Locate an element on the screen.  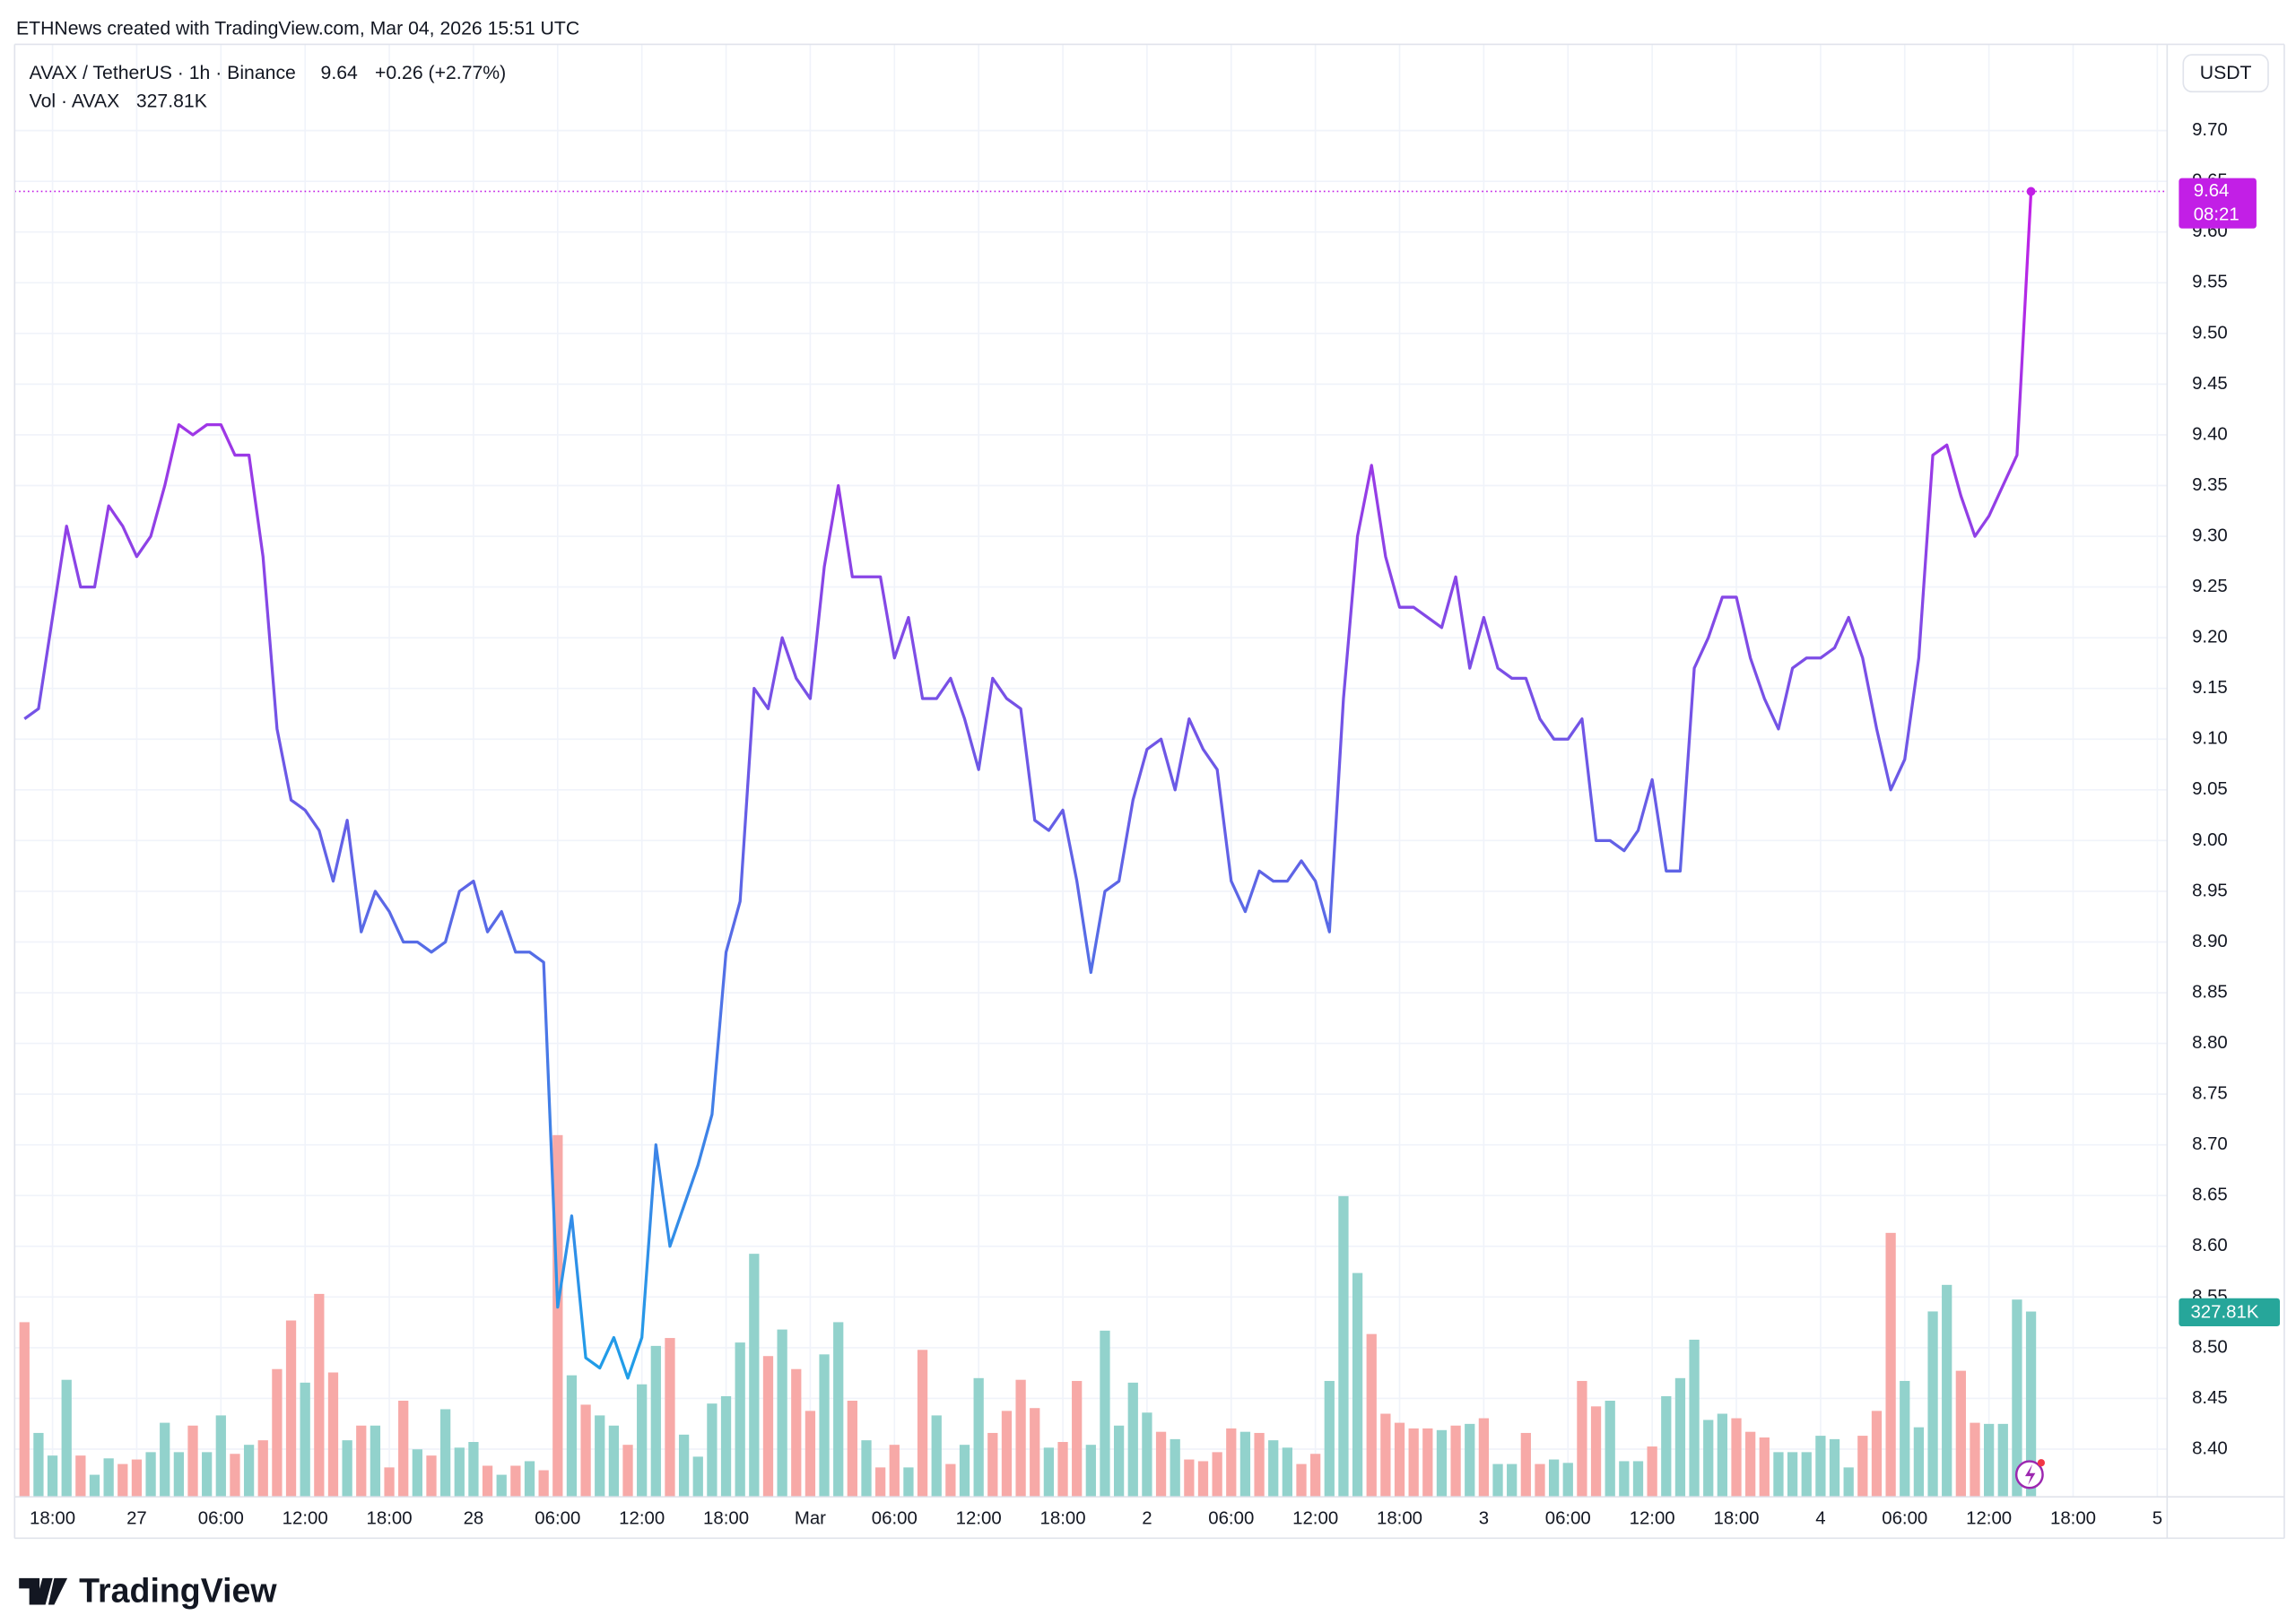
currency-button is located at coordinates (2225, 73).